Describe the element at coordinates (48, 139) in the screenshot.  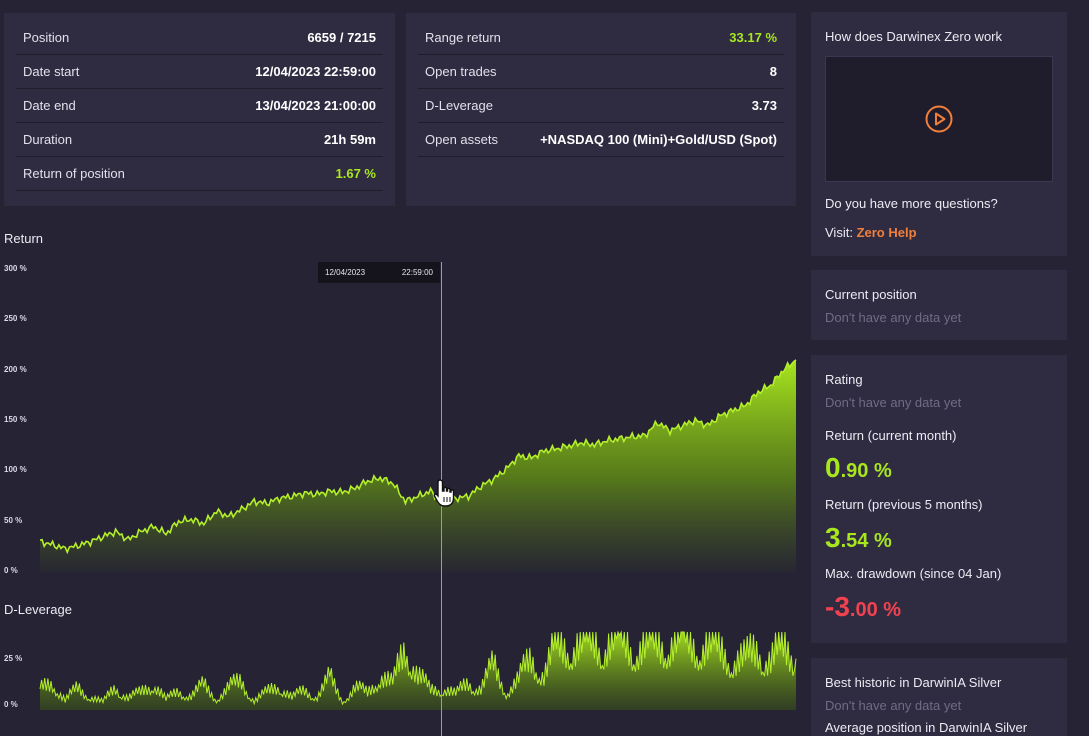
I see `stat-label: Duration` at that location.